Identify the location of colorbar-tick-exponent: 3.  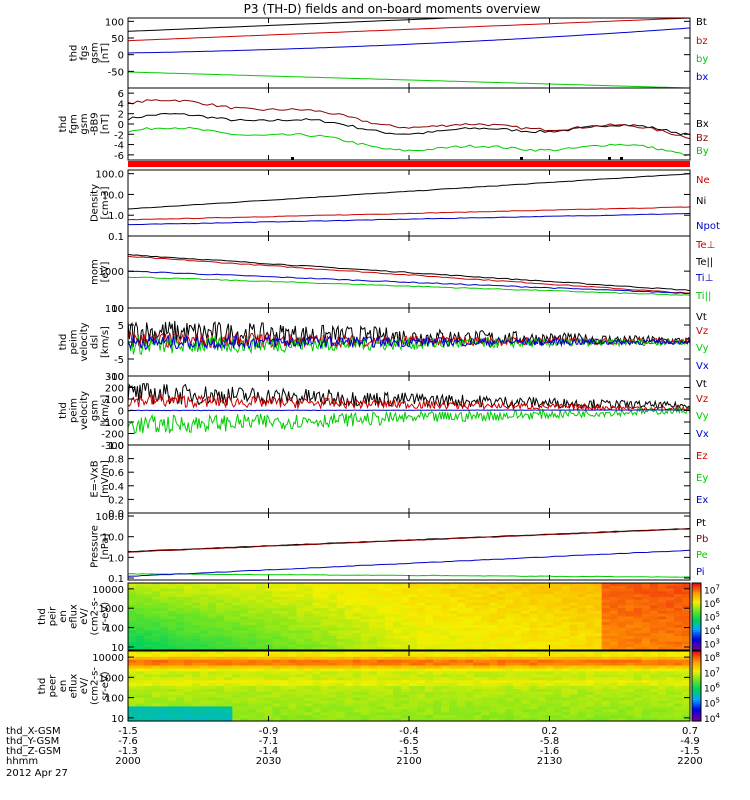
(717, 641).